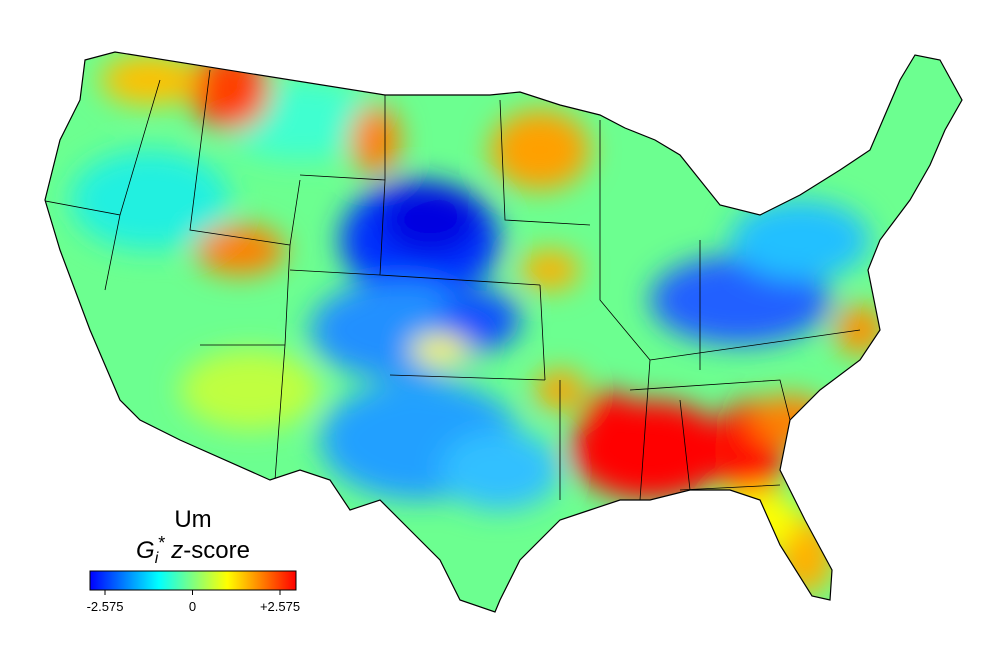  I want to click on colorbar, so click(193, 580).